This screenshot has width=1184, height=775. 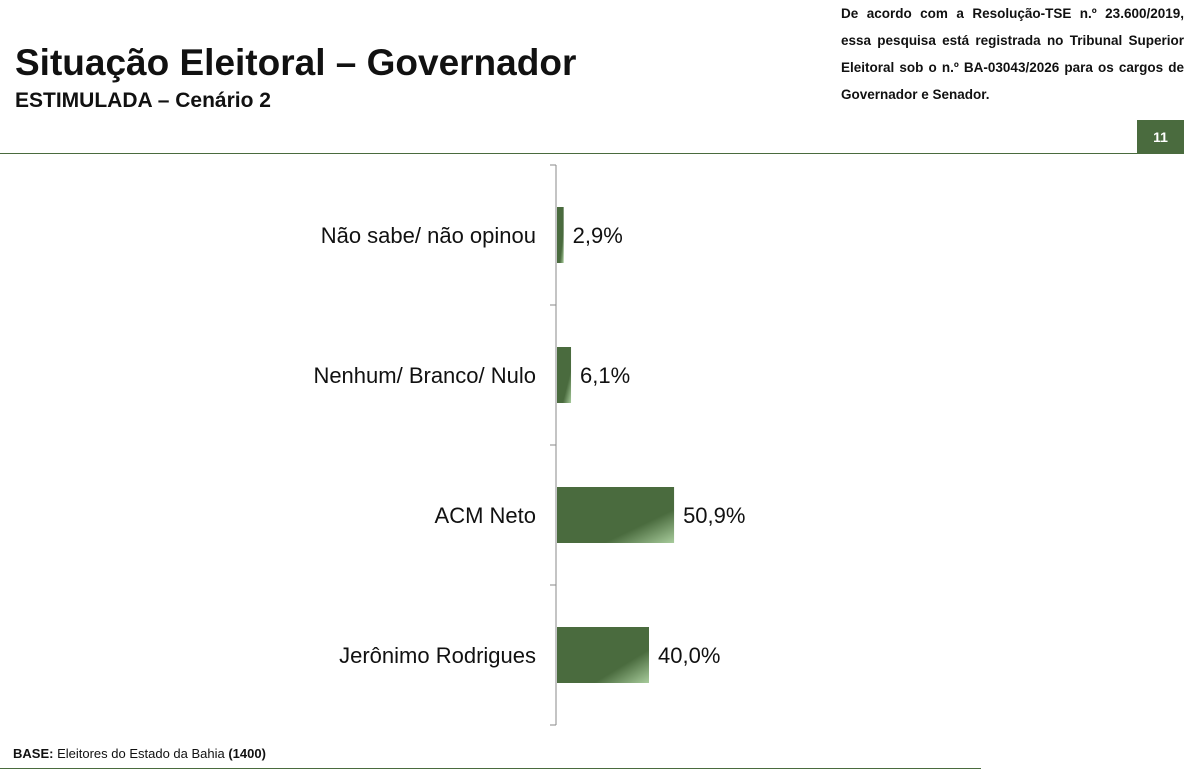 What do you see at coordinates (33, 753) in the screenshot?
I see `base-label: BASE:` at bounding box center [33, 753].